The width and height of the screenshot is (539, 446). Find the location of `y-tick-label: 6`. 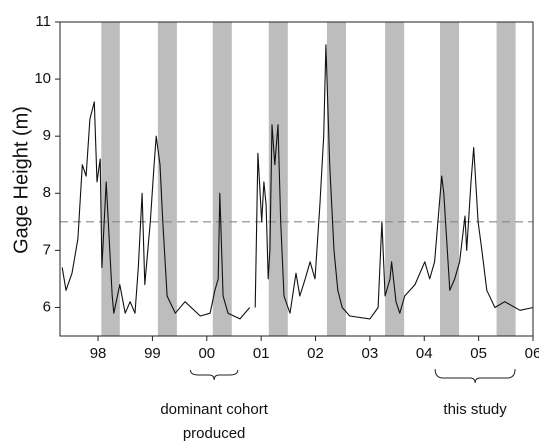

y-tick-label: 6 is located at coordinates (47, 306).